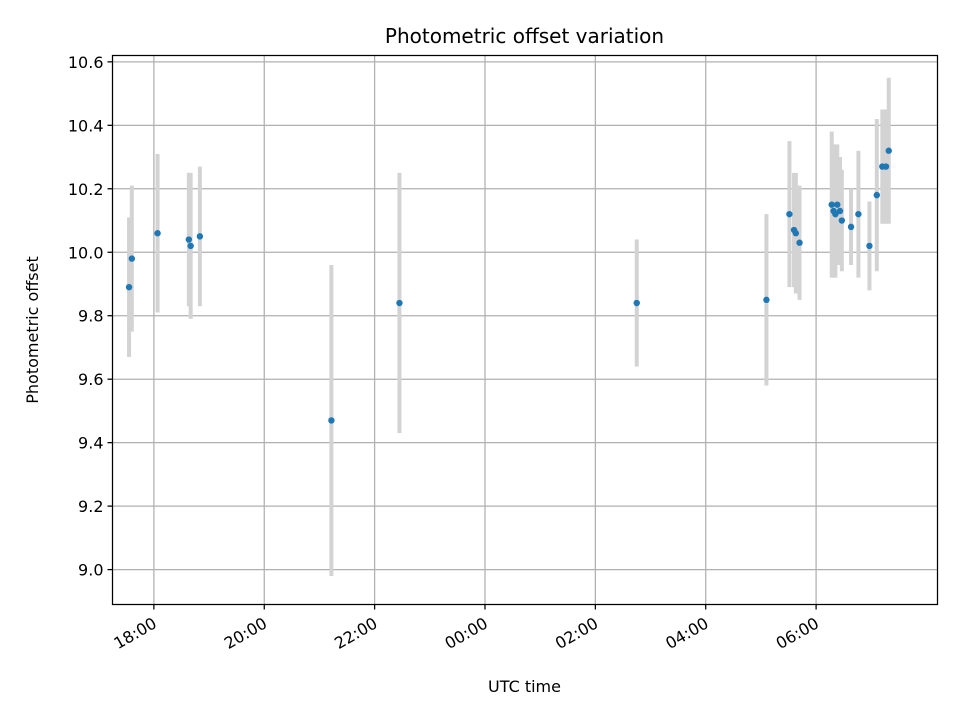 This screenshot has width=960, height=720. Describe the element at coordinates (32, 330) in the screenshot. I see `y-axis-label: Photometric offset` at that location.